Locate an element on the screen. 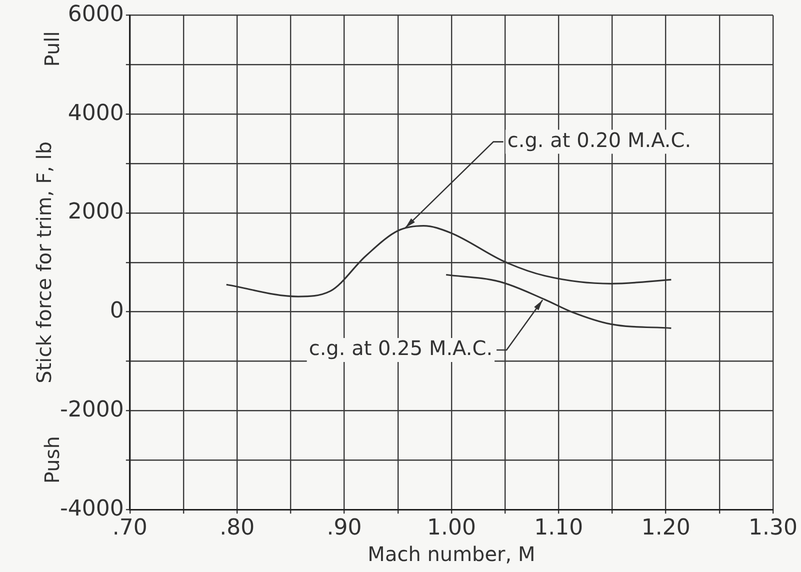 This screenshot has height=572, width=801. x-tick-label: 1.20 is located at coordinates (665, 528).